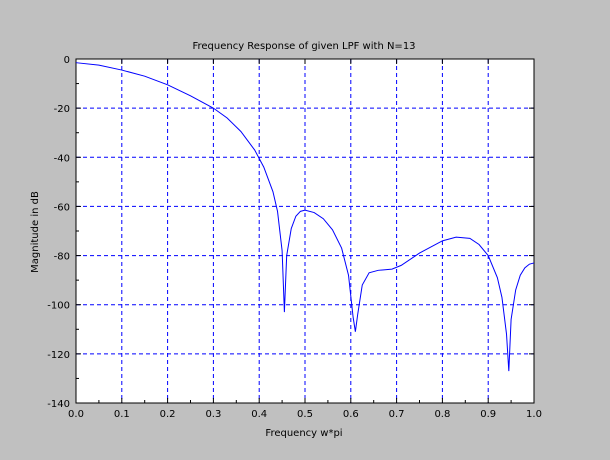 The width and height of the screenshot is (610, 460). What do you see at coordinates (58, 306) in the screenshot?
I see `y-tick-label: -100` at bounding box center [58, 306].